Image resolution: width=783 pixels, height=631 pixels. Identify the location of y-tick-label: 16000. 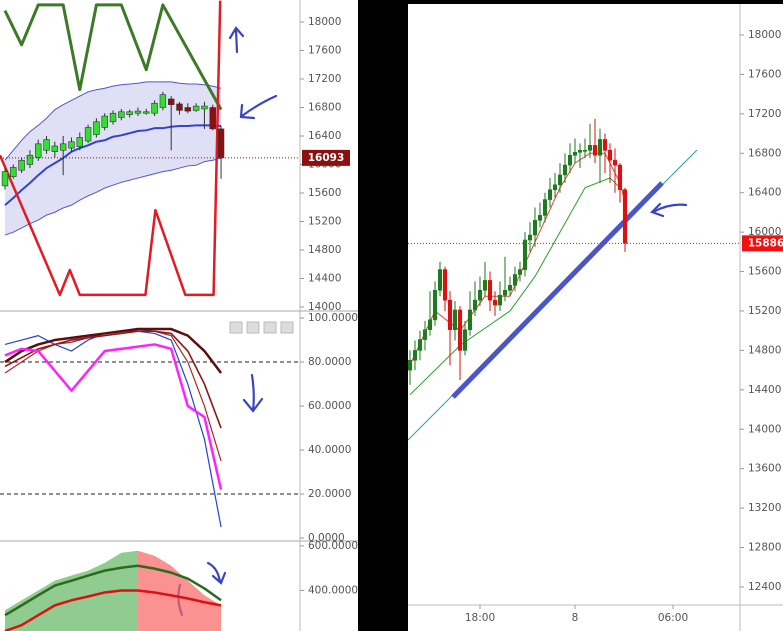
(764, 232).